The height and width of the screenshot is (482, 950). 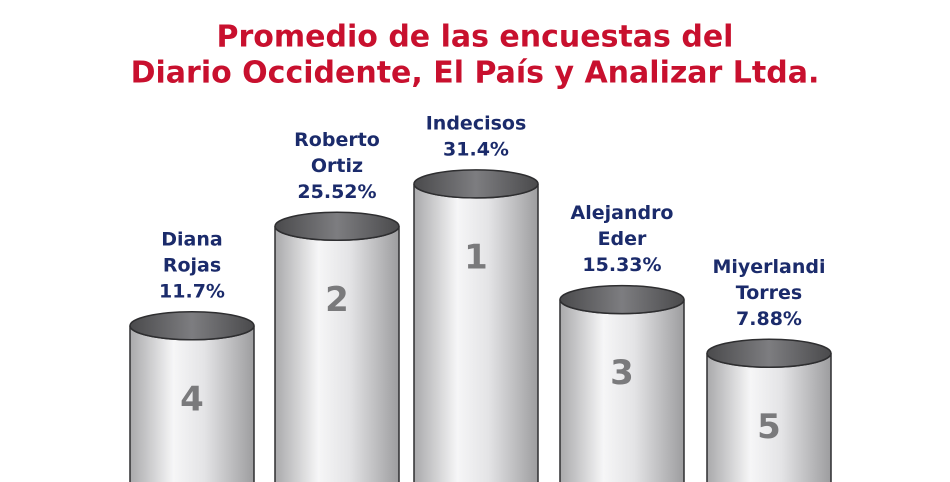 I want to click on value-label: 11.7%, so click(x=192, y=291).